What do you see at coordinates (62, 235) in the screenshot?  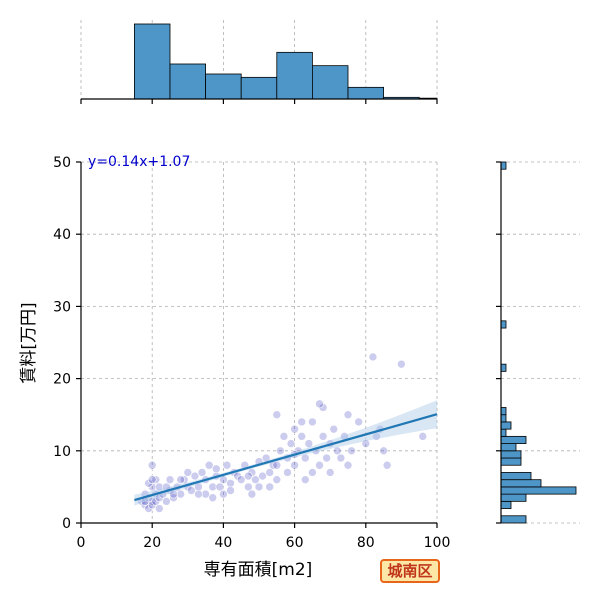 I see `y-tick-label-4: 40` at bounding box center [62, 235].